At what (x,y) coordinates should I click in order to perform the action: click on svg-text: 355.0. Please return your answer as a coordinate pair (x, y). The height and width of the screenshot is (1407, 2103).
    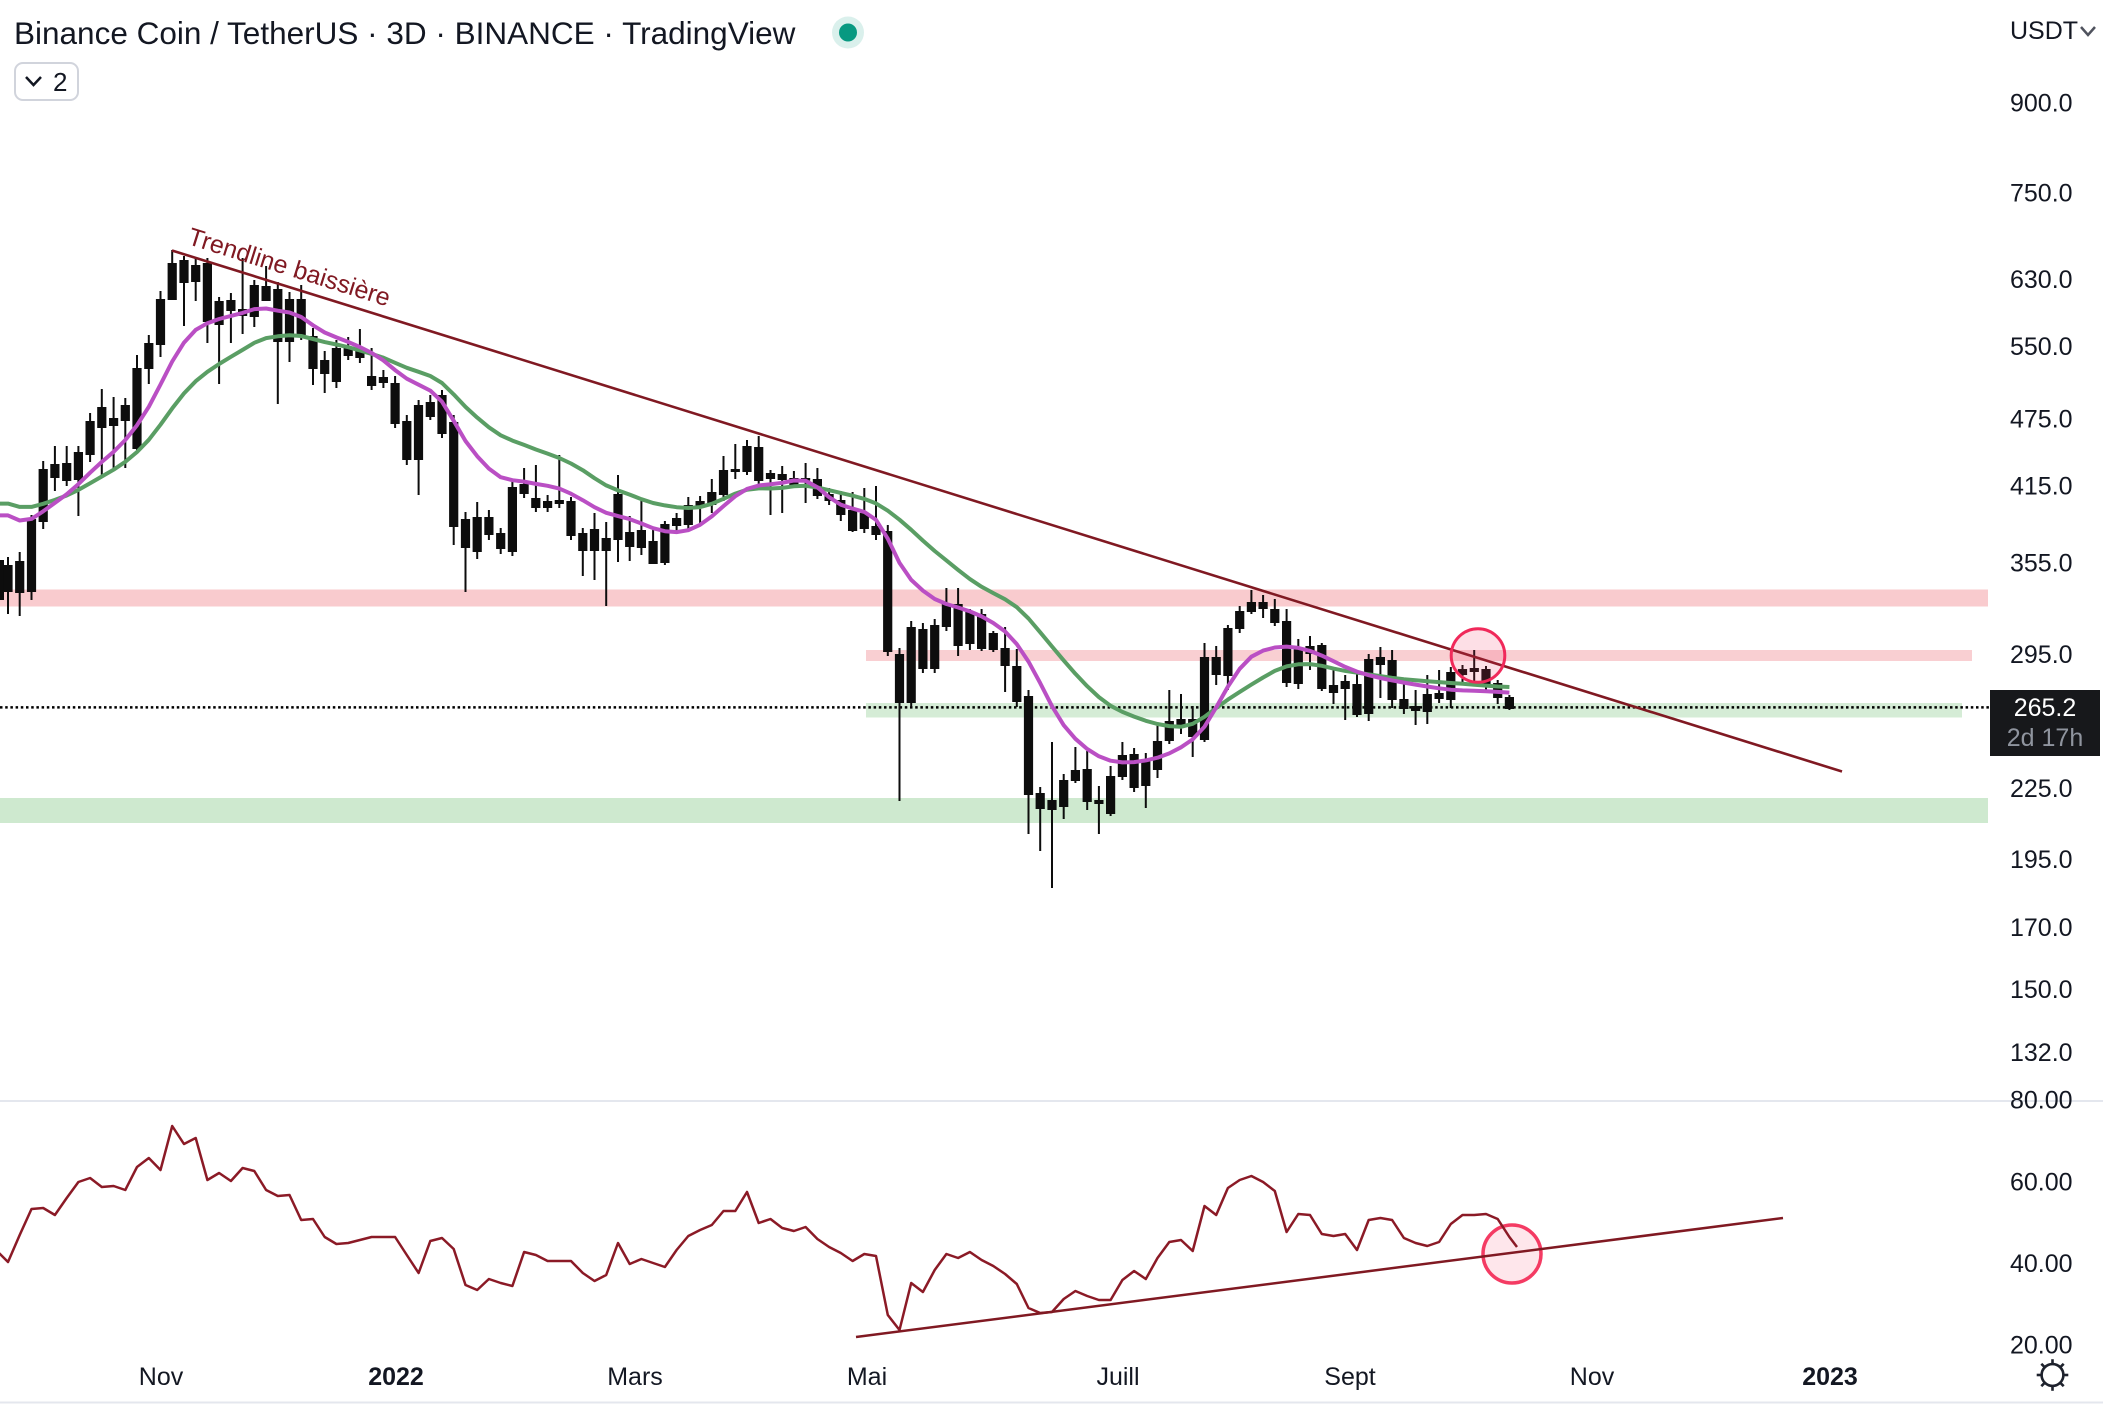
    Looking at the image, I should click on (2041, 564).